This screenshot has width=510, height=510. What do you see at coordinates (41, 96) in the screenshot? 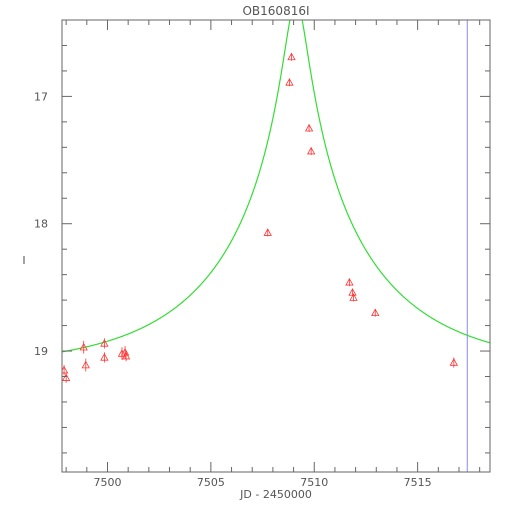
I see `y-tick-label: 17` at bounding box center [41, 96].